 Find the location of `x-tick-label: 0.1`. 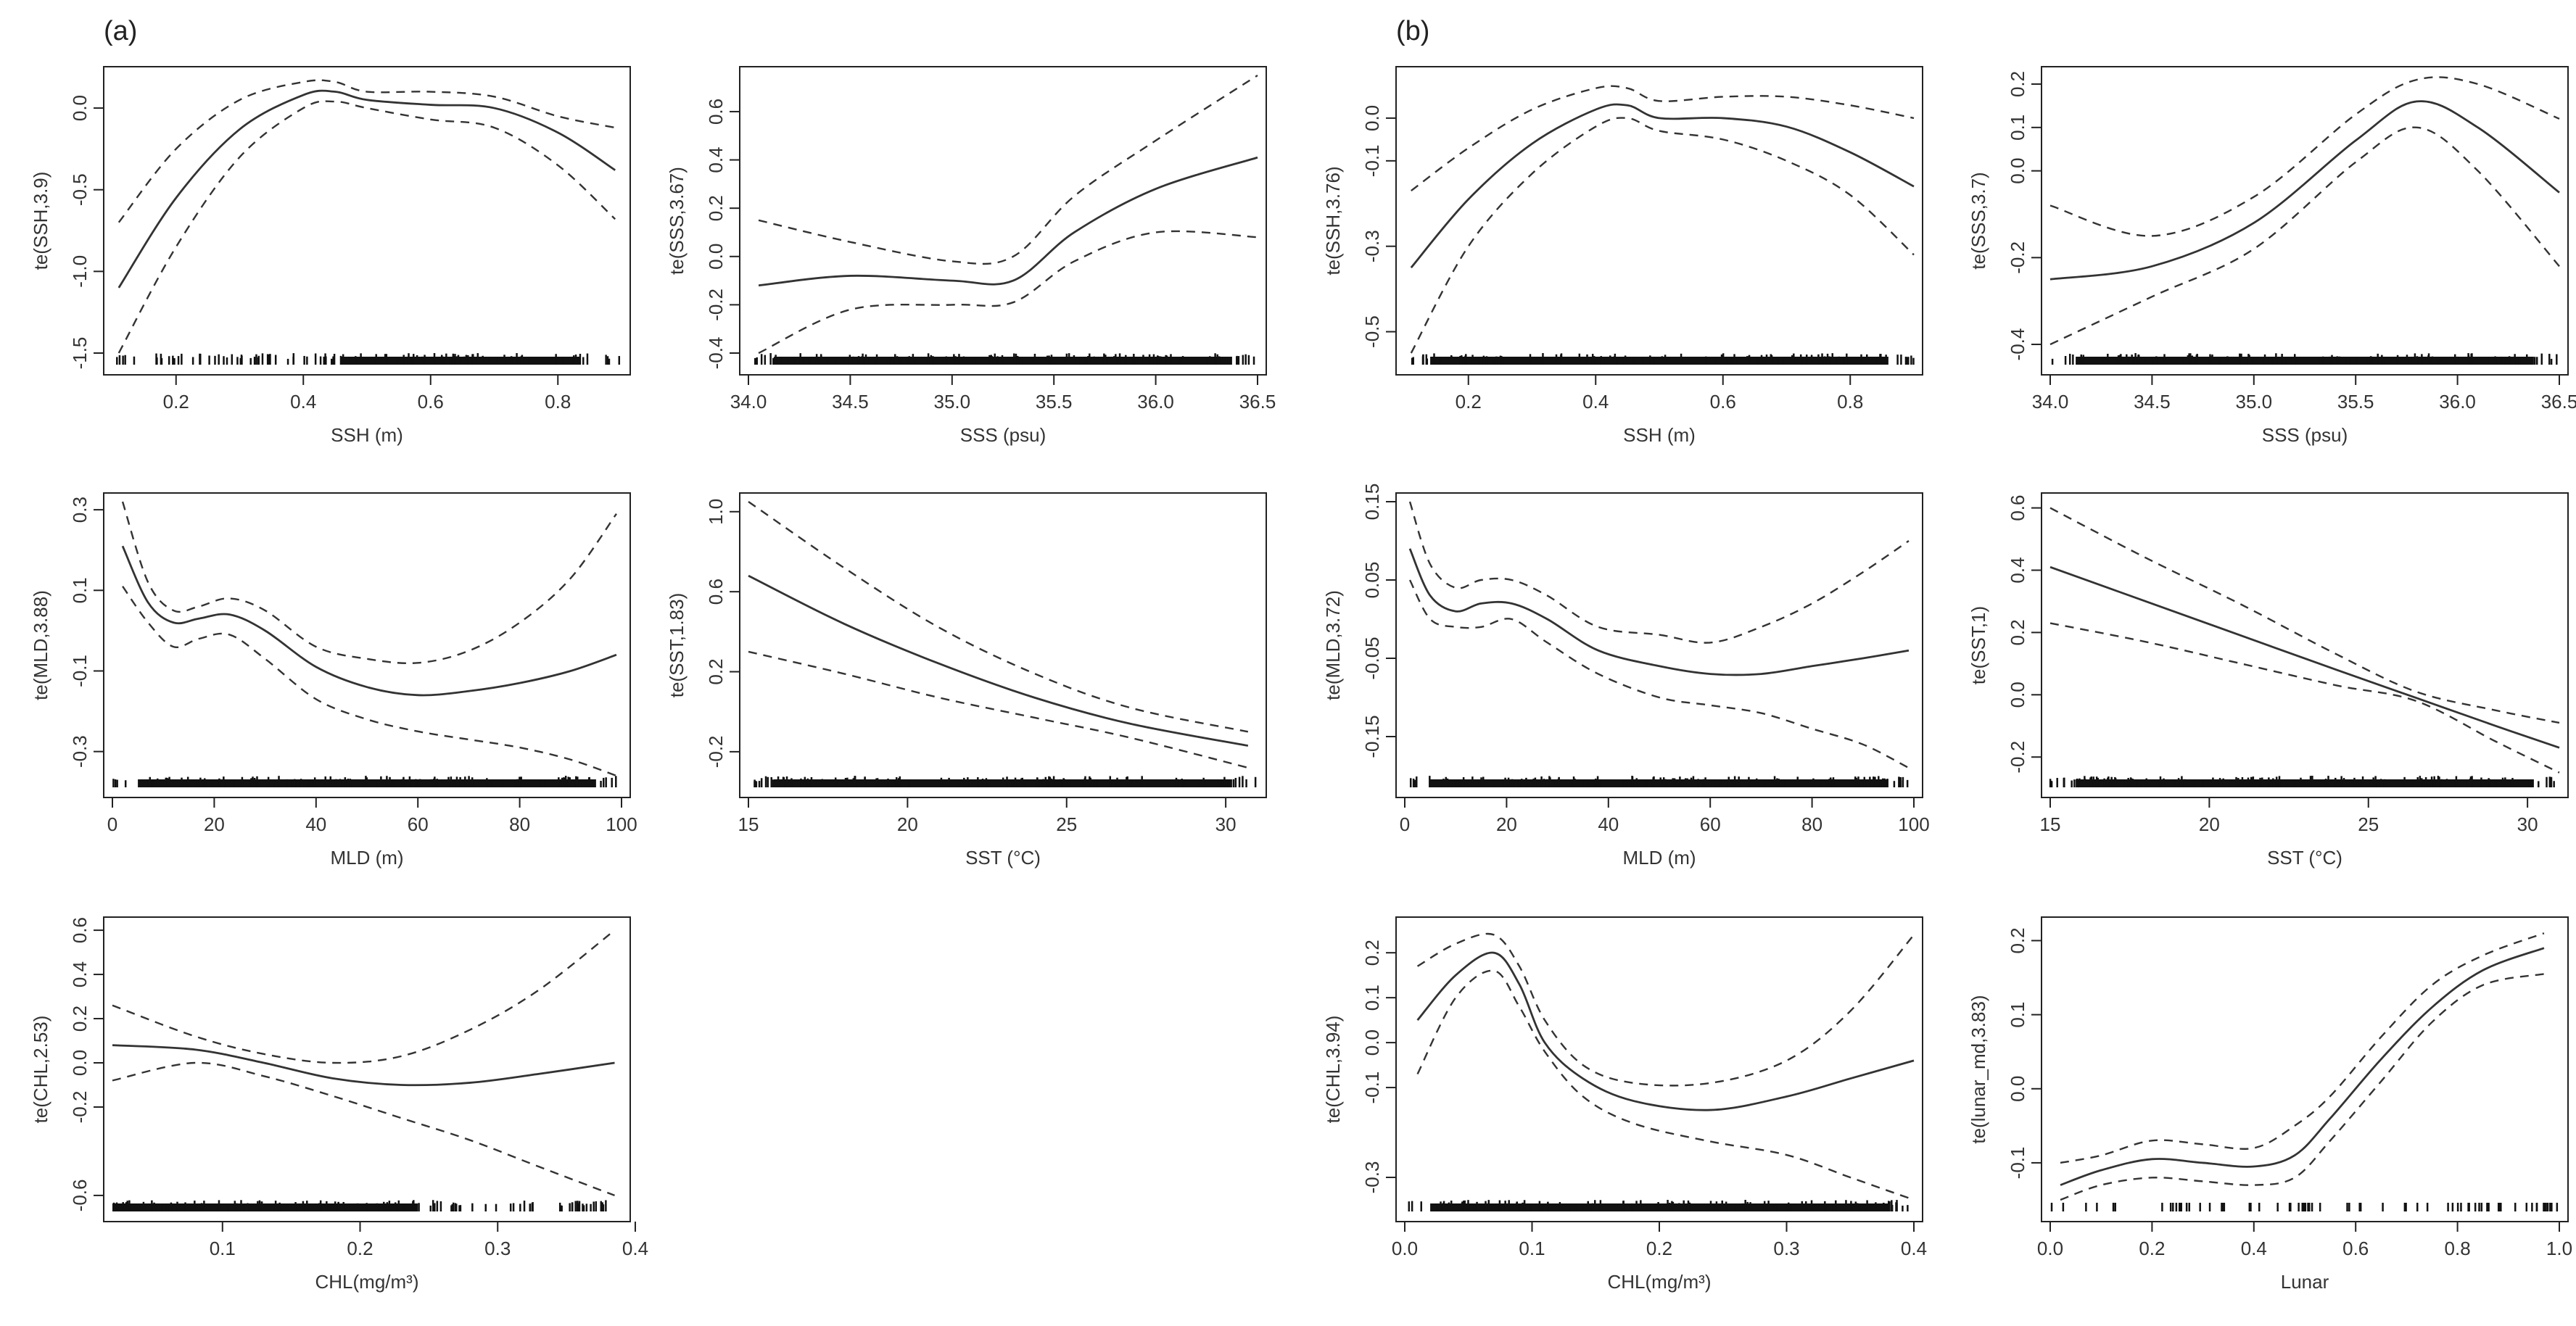

x-tick-label: 0.1 is located at coordinates (1532, 1248).